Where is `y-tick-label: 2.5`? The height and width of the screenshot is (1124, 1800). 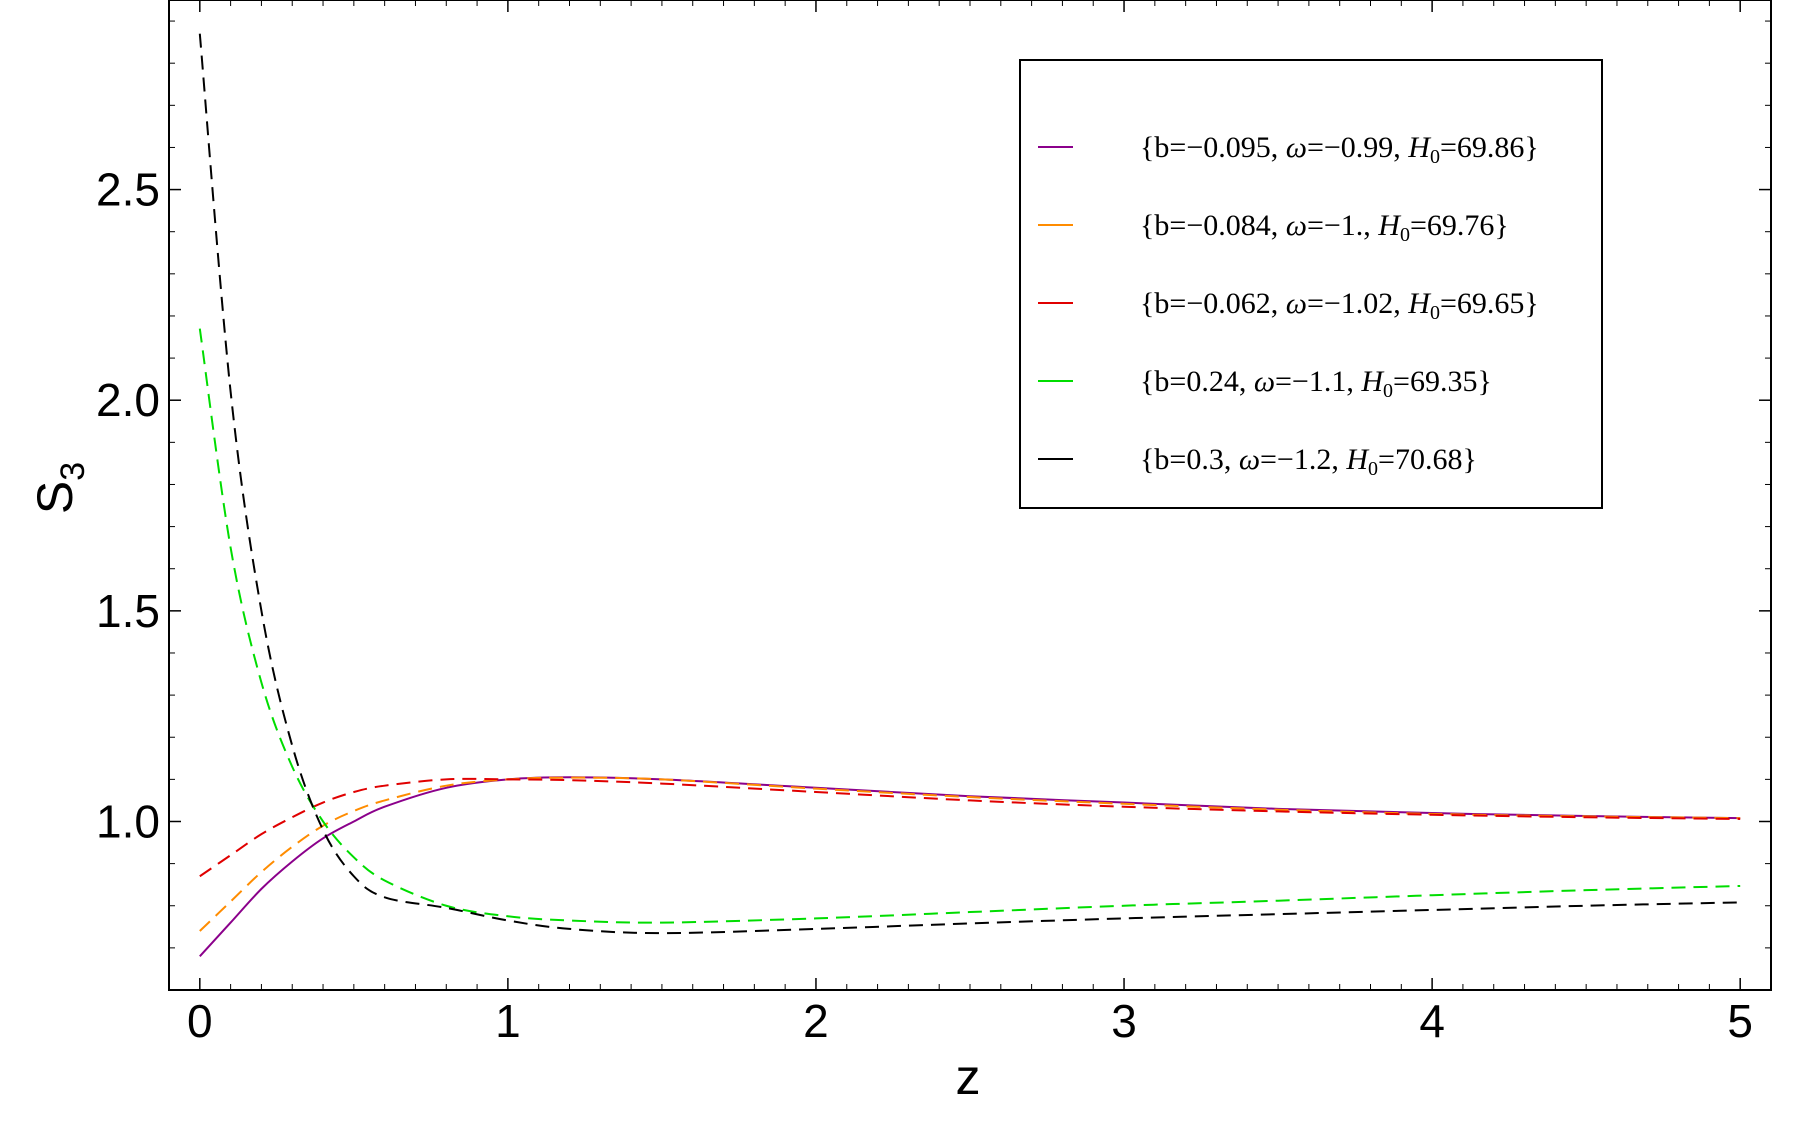 y-tick-label: 2.5 is located at coordinates (128, 190).